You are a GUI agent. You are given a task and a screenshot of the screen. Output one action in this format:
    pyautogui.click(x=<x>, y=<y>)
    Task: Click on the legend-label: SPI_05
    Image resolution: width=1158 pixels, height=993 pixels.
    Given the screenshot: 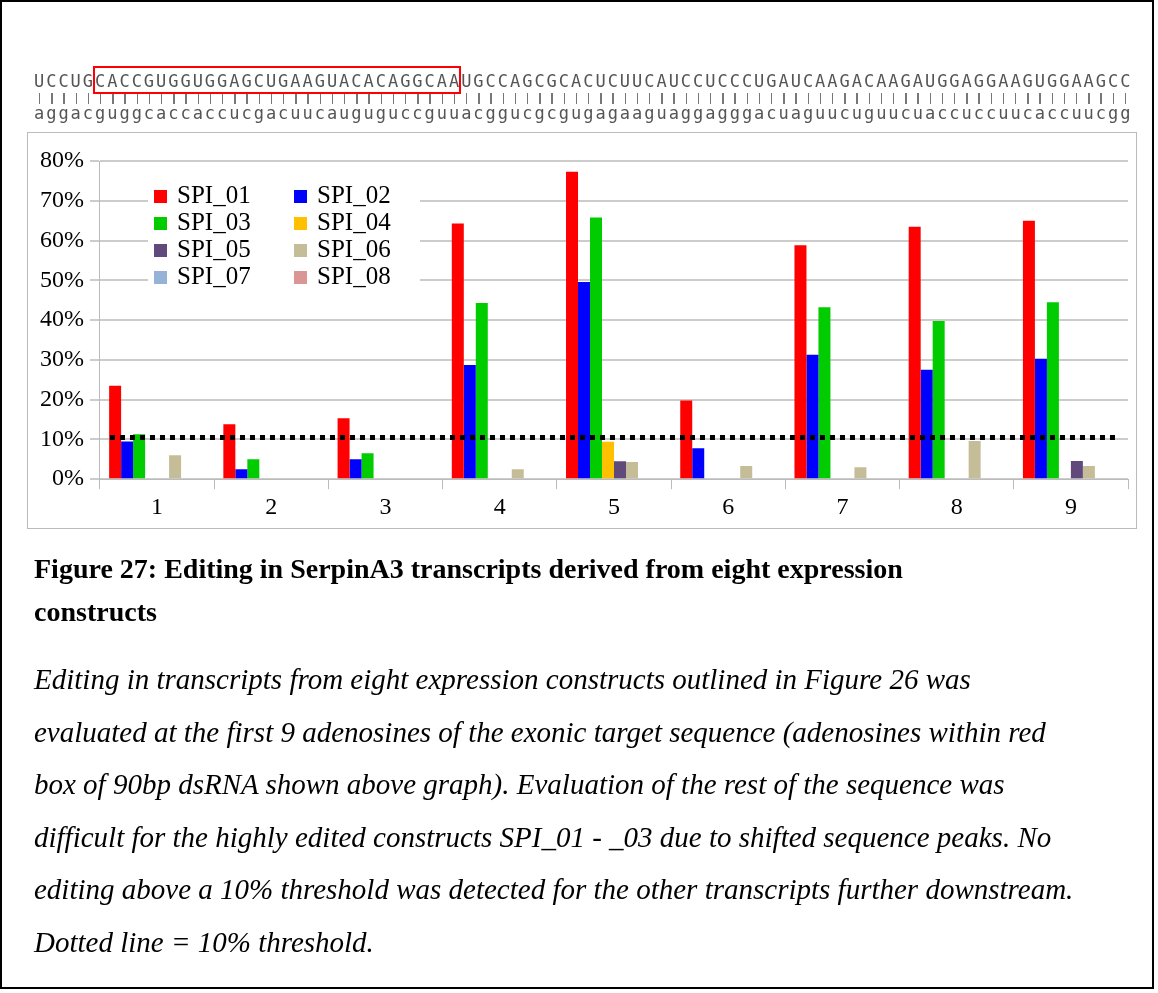 What is the action you would take?
    pyautogui.click(x=214, y=248)
    